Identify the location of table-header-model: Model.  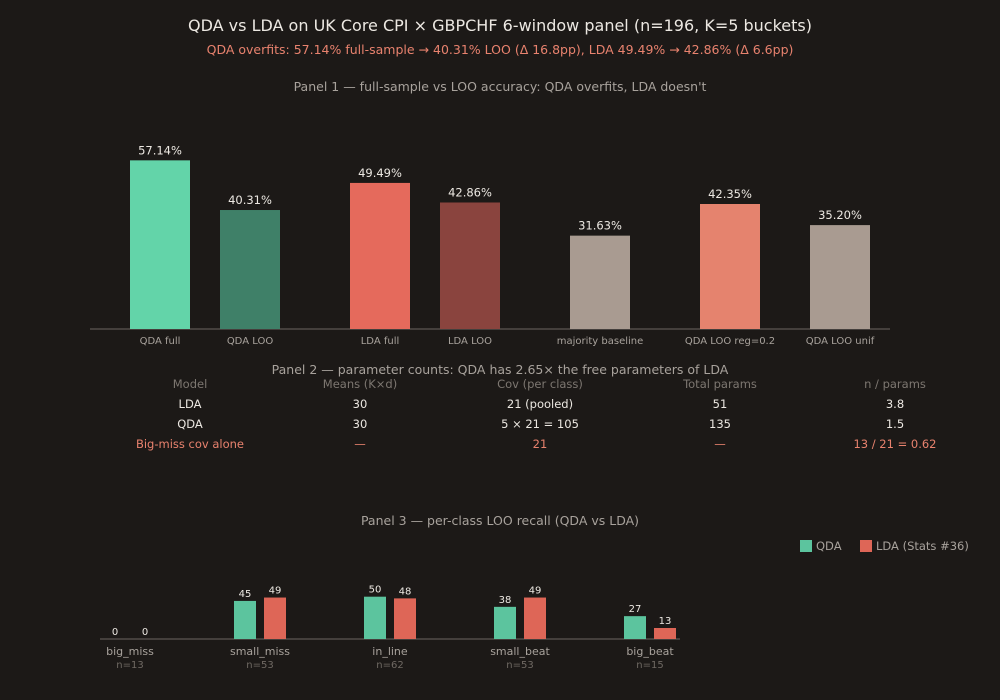
(190, 384).